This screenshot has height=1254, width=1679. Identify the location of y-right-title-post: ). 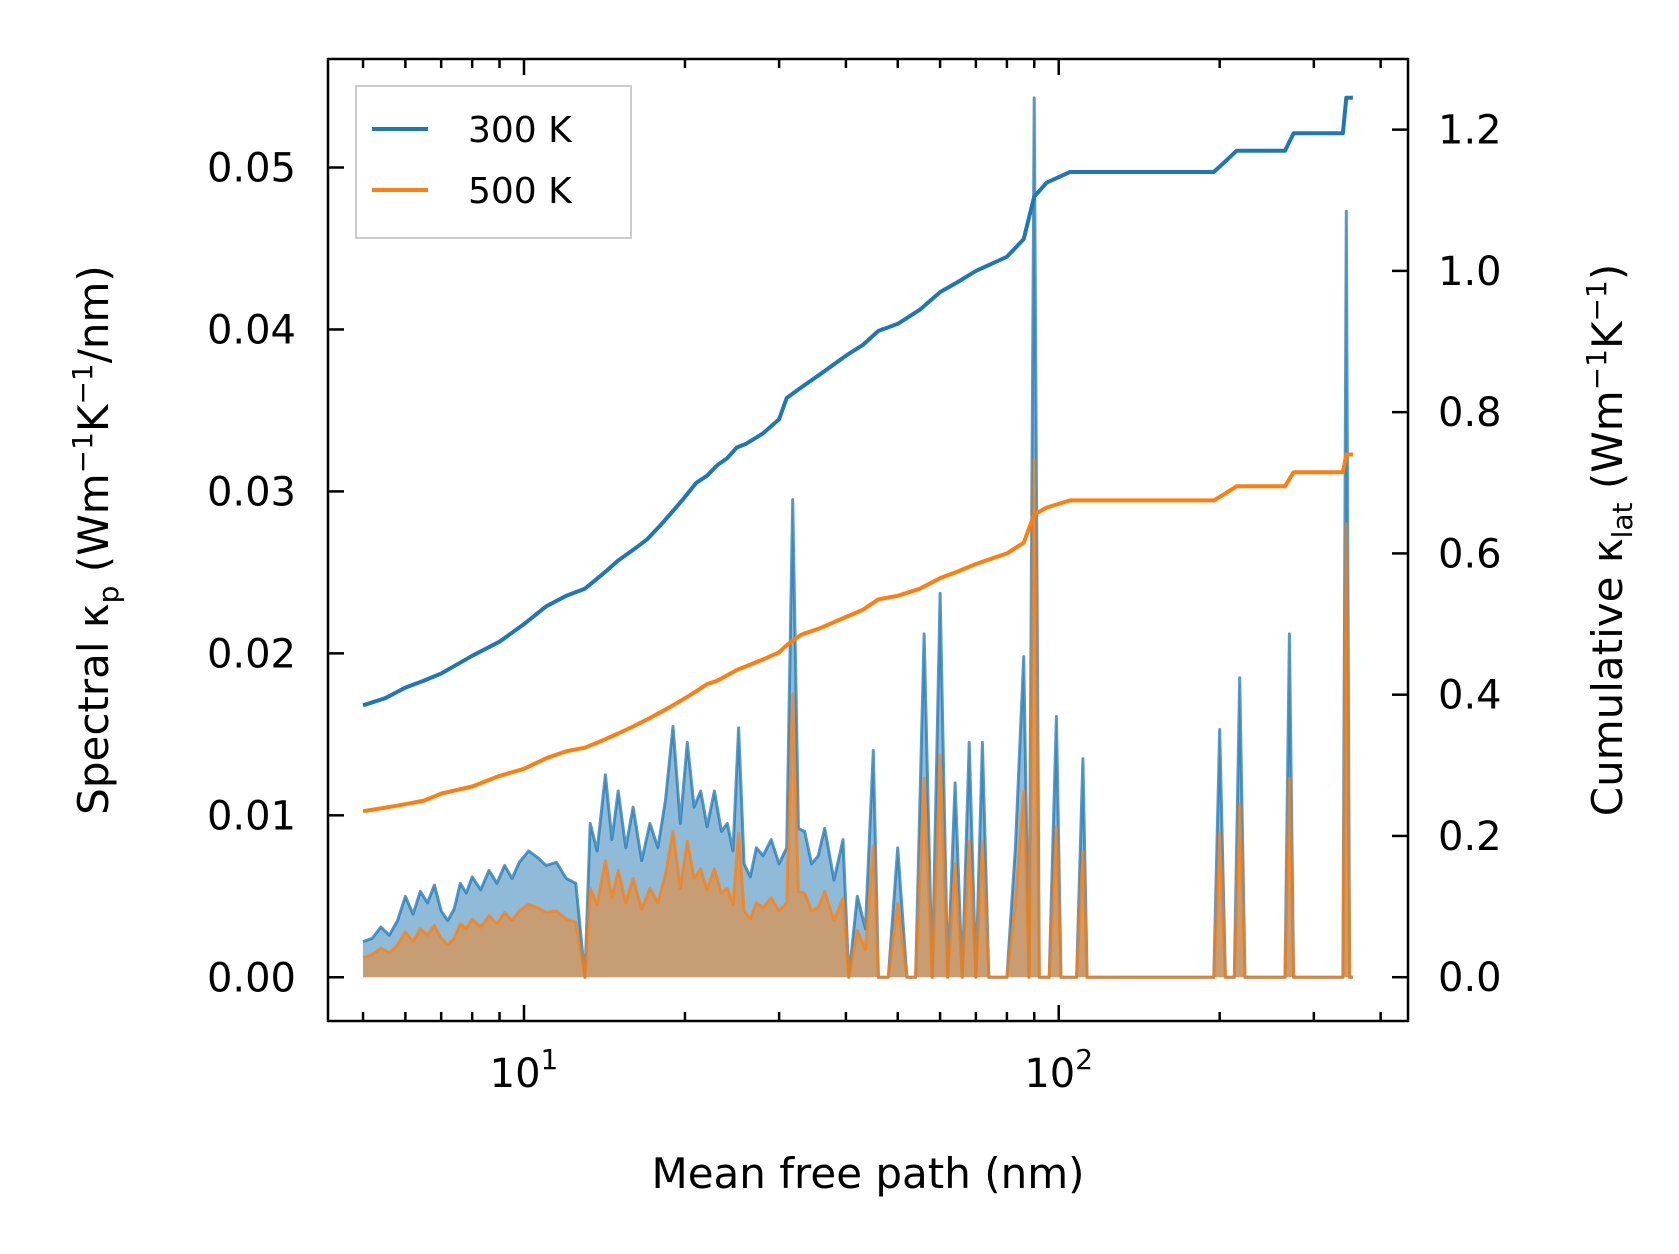
(1607, 272).